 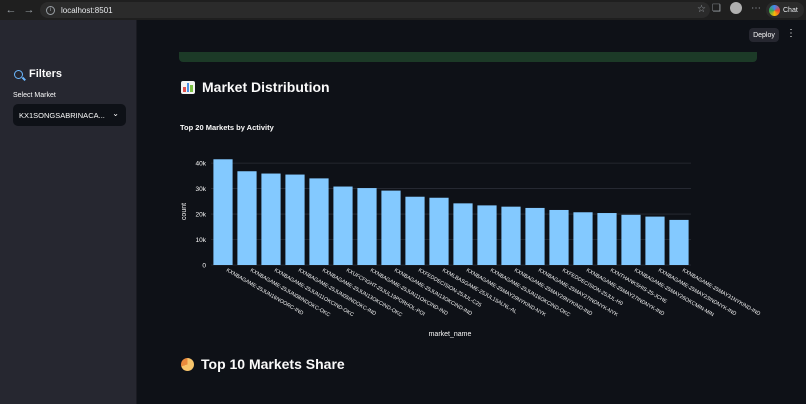 What do you see at coordinates (375, 10) in the screenshot?
I see `address-bar: i localhost:8501 ☆` at bounding box center [375, 10].